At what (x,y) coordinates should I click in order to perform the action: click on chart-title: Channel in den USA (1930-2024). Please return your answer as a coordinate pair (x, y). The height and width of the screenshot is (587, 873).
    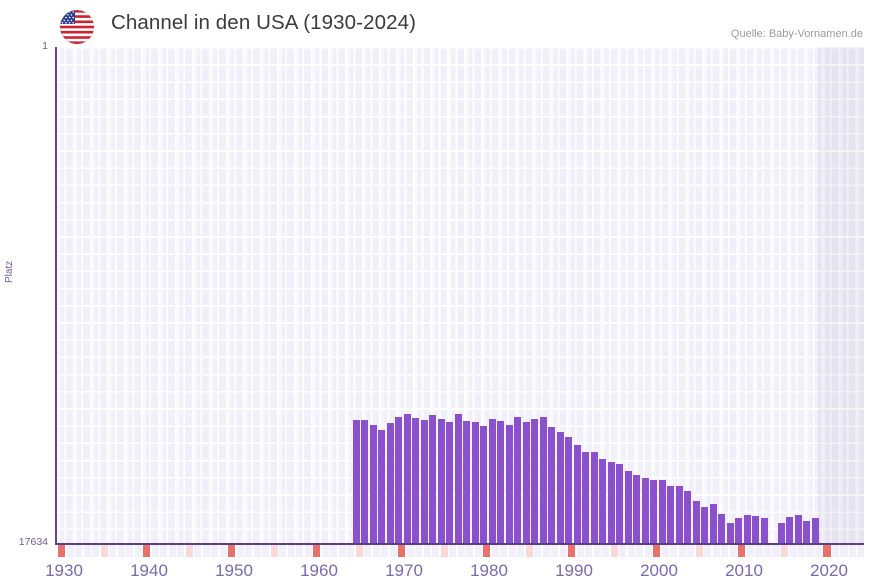
    Looking at the image, I should click on (264, 22).